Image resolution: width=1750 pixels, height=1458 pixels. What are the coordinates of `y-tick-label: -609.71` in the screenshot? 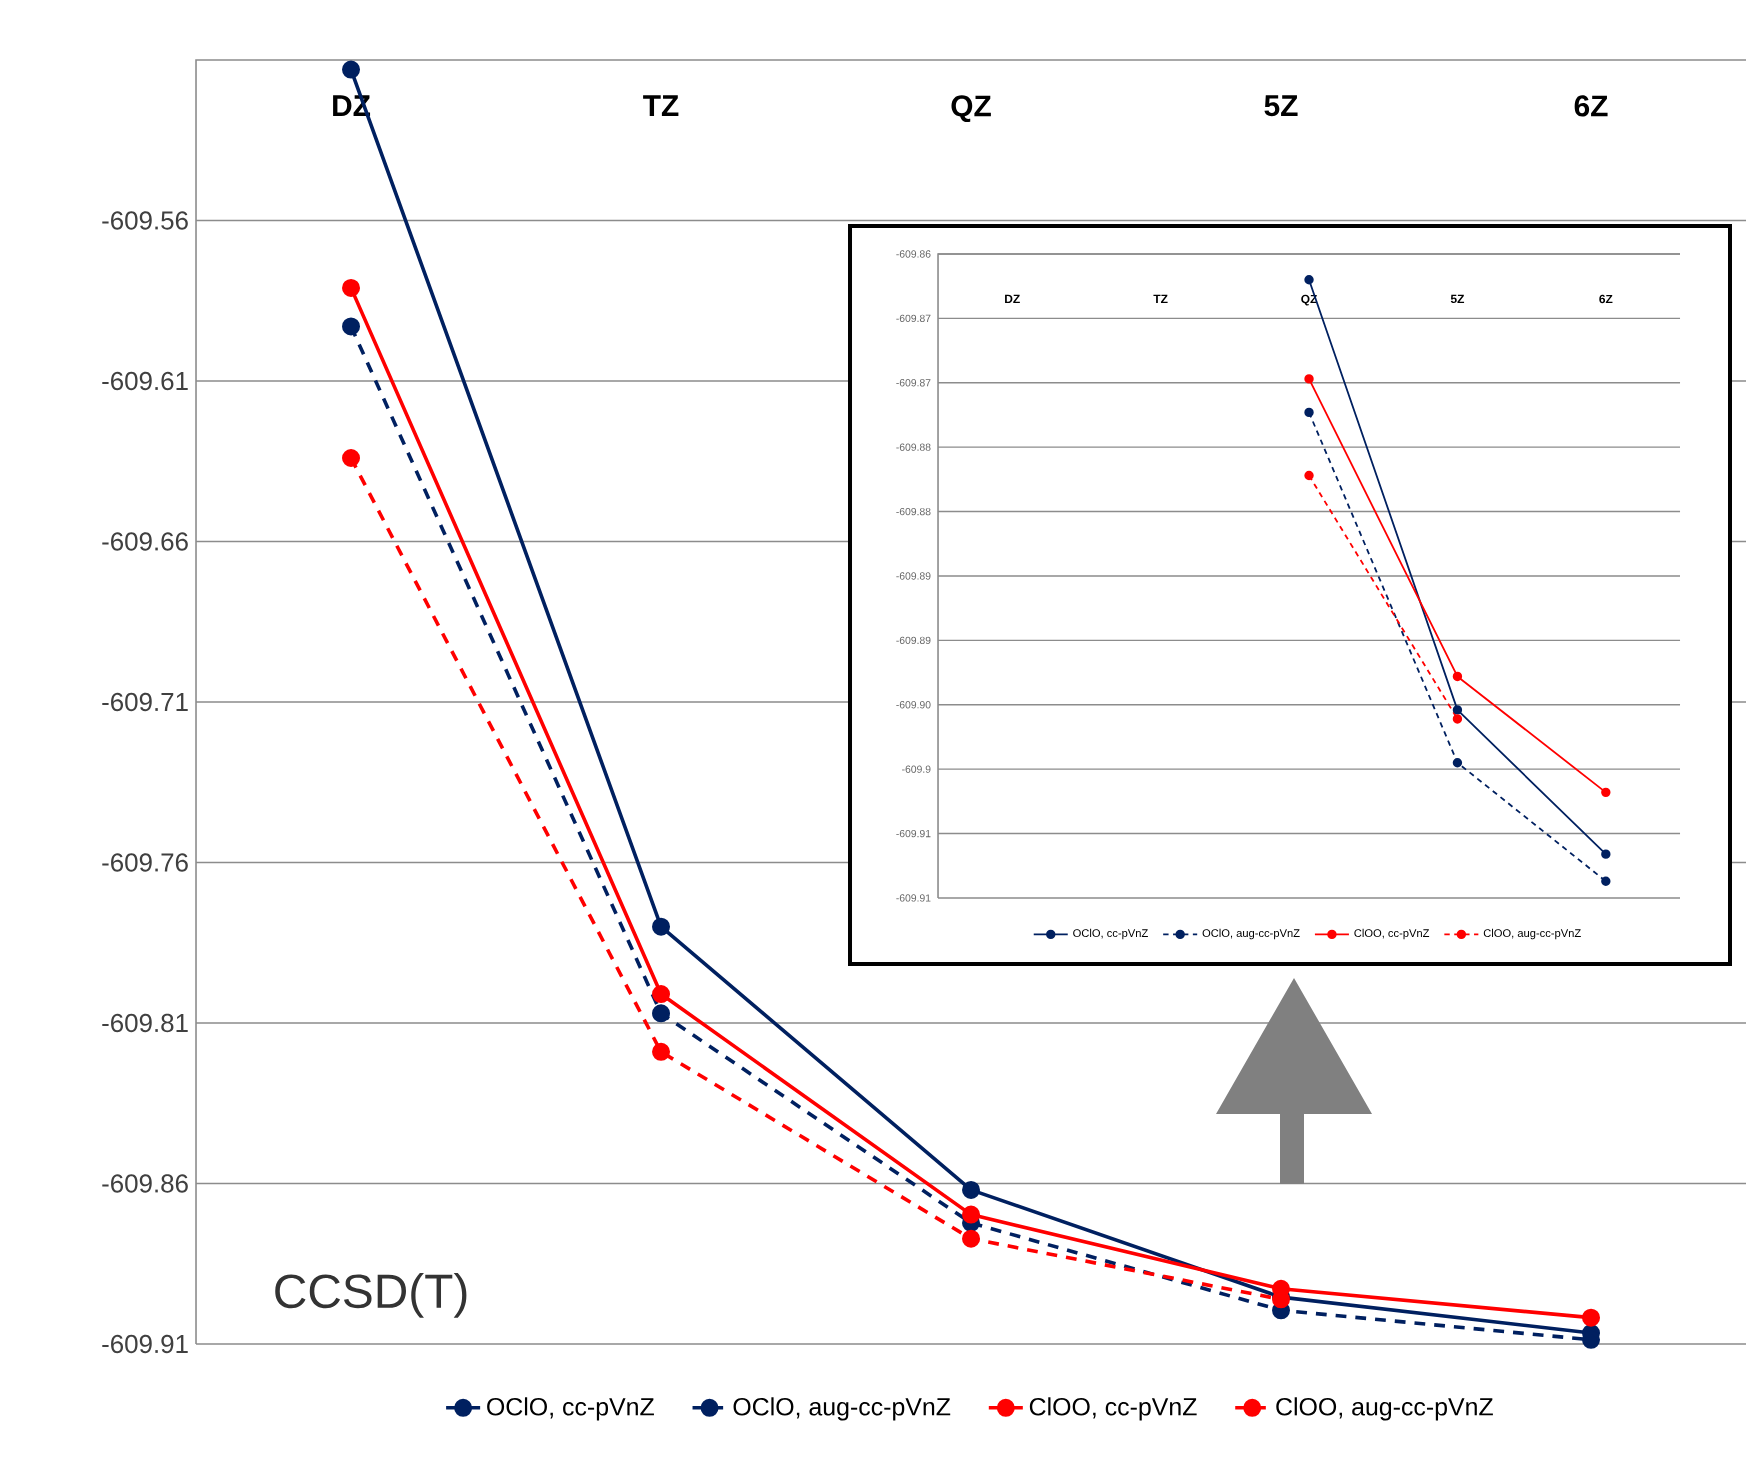 It's located at (145, 702).